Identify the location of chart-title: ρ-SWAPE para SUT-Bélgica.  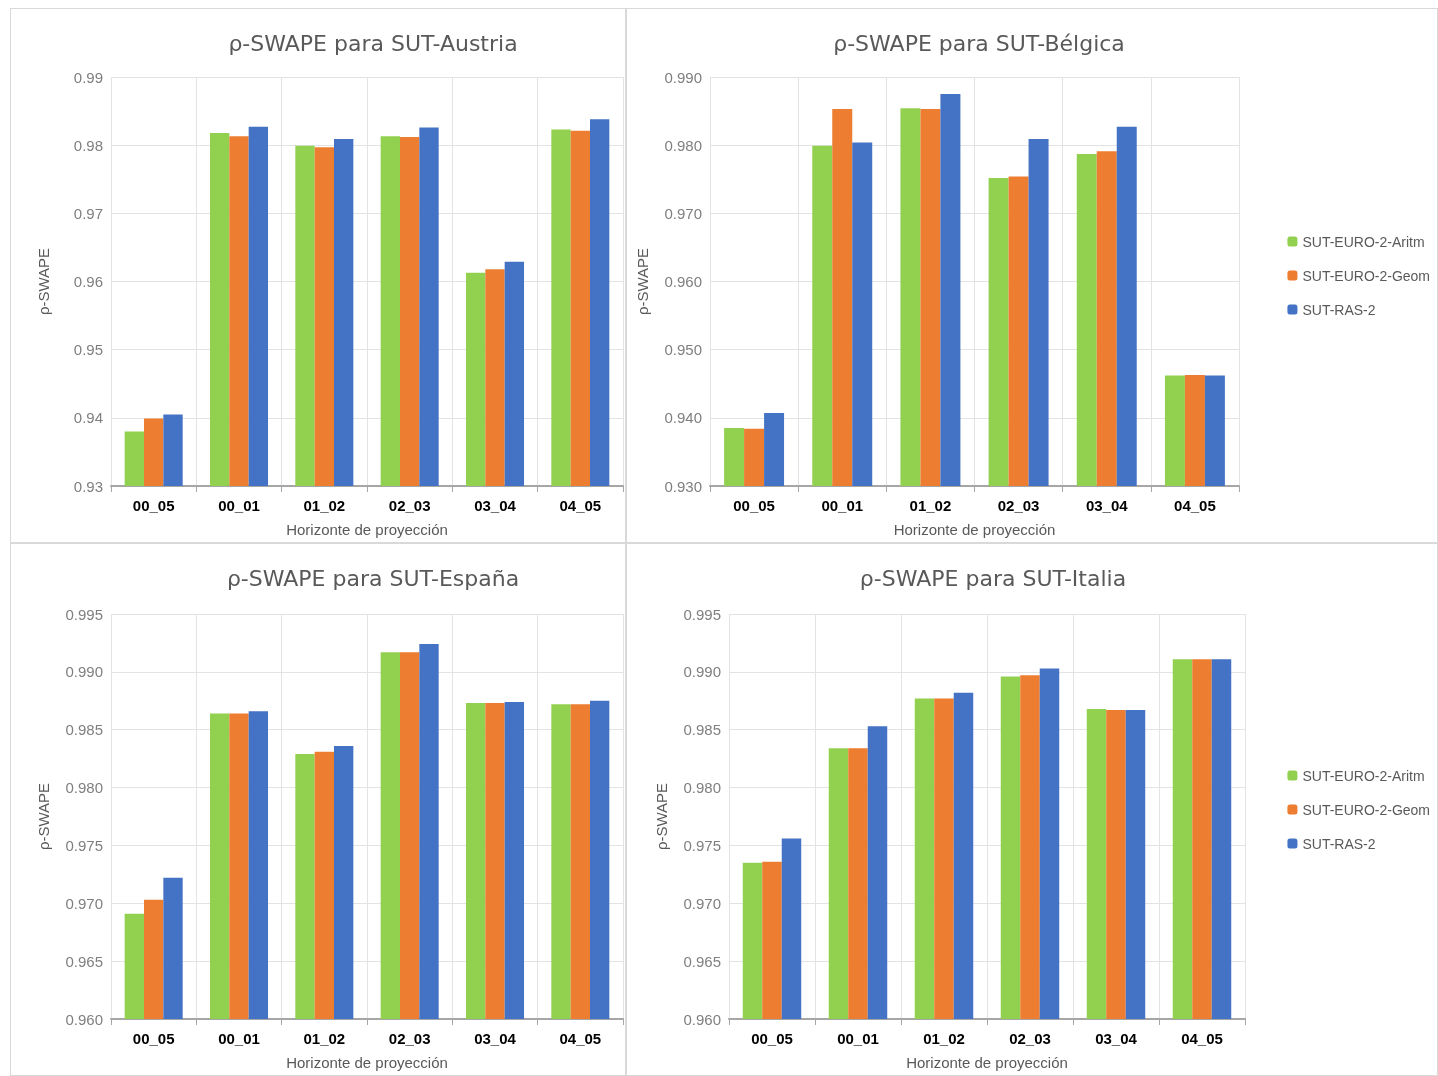
(979, 43).